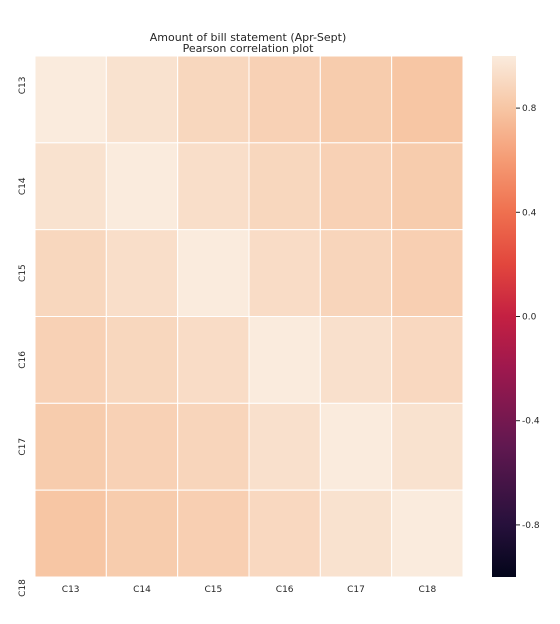  Describe the element at coordinates (427, 590) in the screenshot. I see `x-tick-label: C18` at that location.